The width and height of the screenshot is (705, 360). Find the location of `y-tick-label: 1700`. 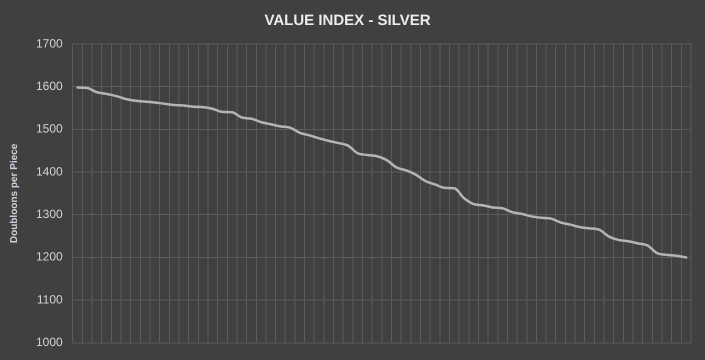

y-tick-label: 1700 is located at coordinates (50, 43).